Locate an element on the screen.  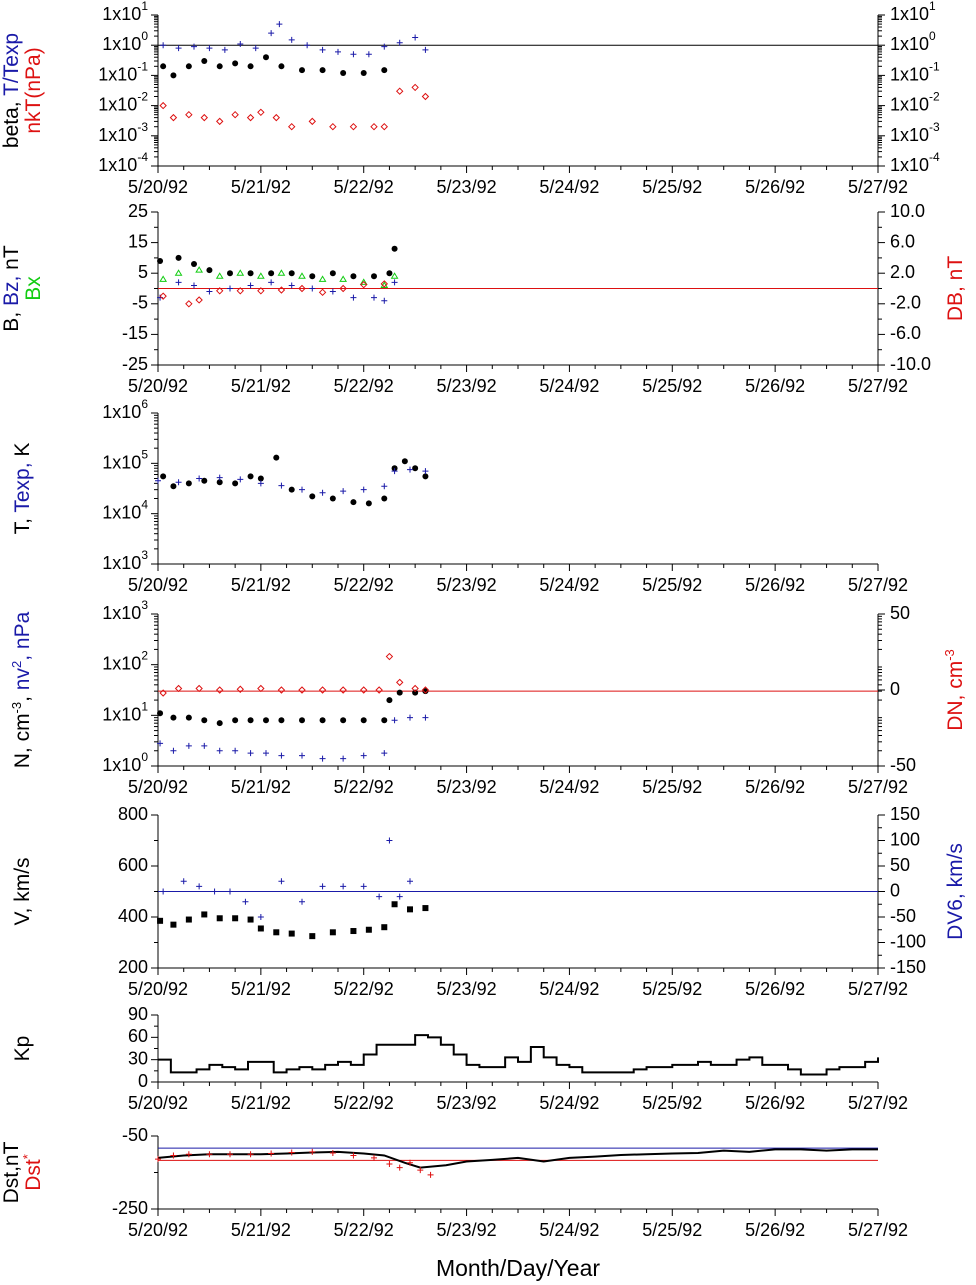
y-axis-label-dst: Dst,nT Dst* is located at coordinates (22, 1172).